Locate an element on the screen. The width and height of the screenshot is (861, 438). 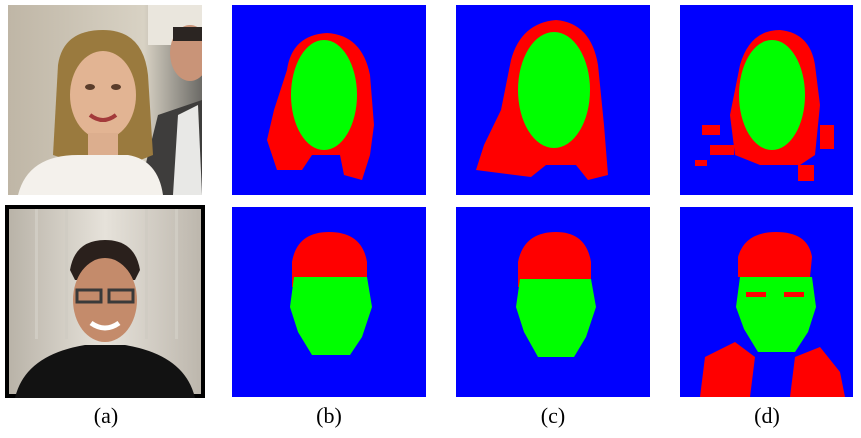
segmentation-d-row2 is located at coordinates (766, 302).